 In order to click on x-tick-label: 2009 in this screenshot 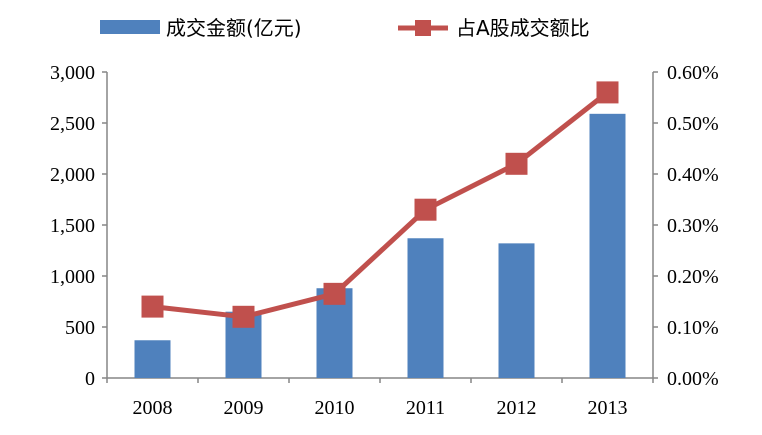, I will do `click(244, 408)`.